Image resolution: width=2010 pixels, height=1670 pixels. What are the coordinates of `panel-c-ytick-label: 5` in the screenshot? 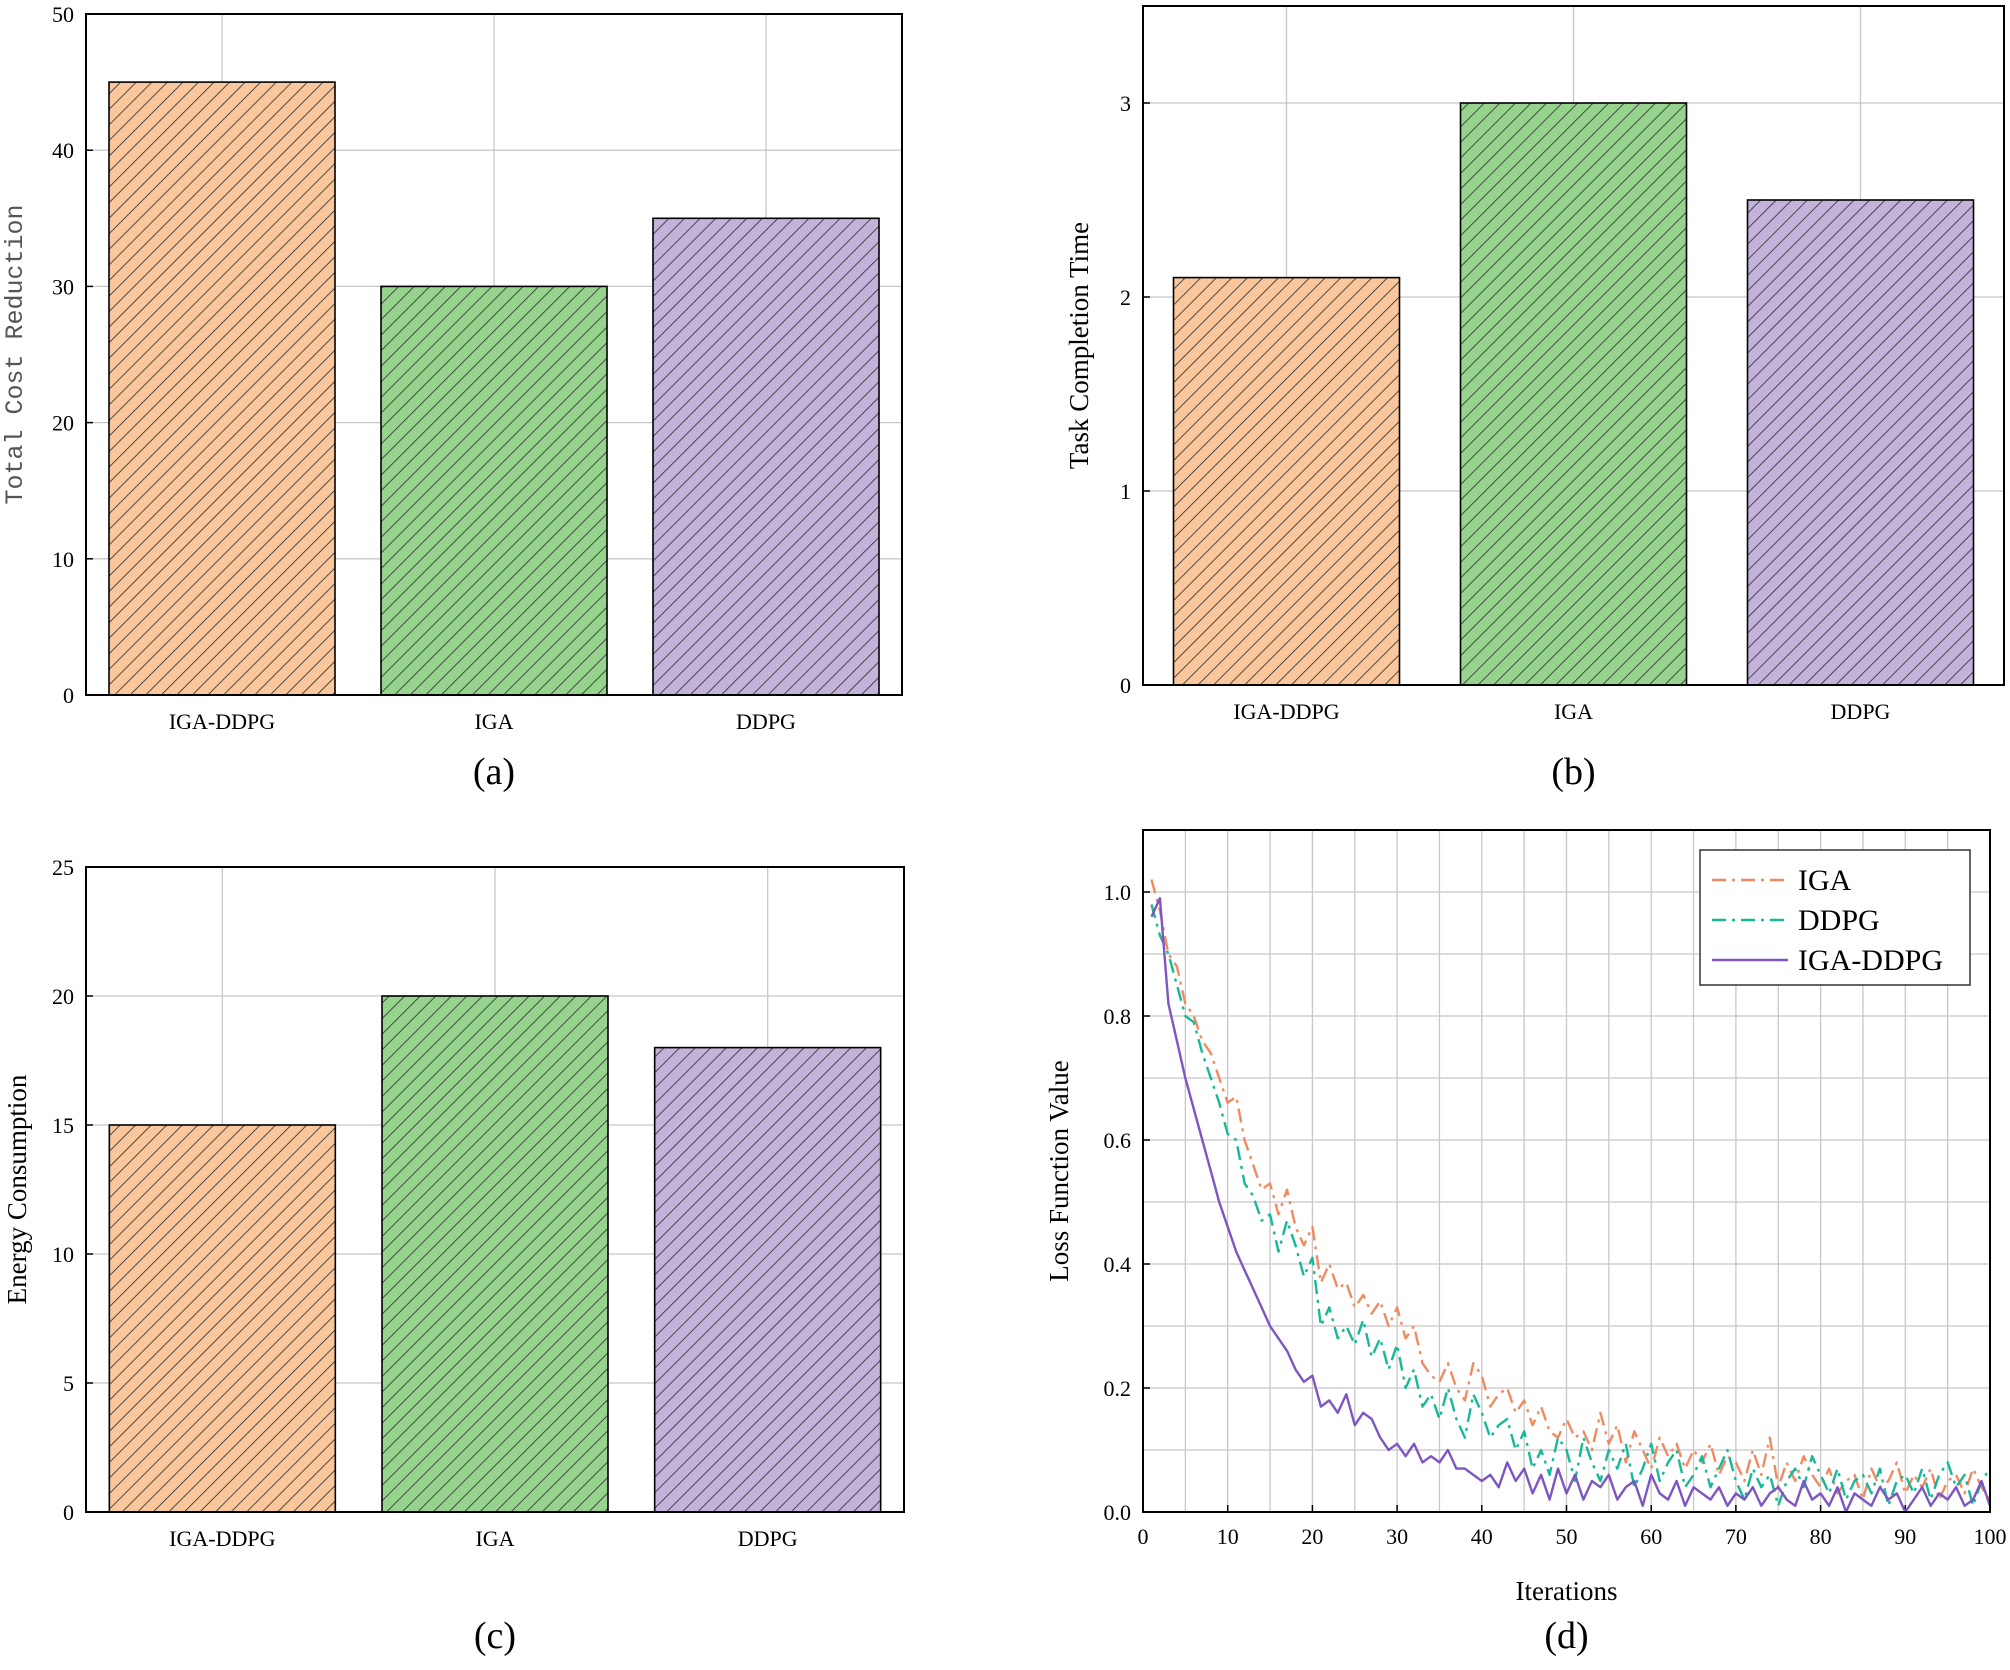 It's located at (68, 1383).